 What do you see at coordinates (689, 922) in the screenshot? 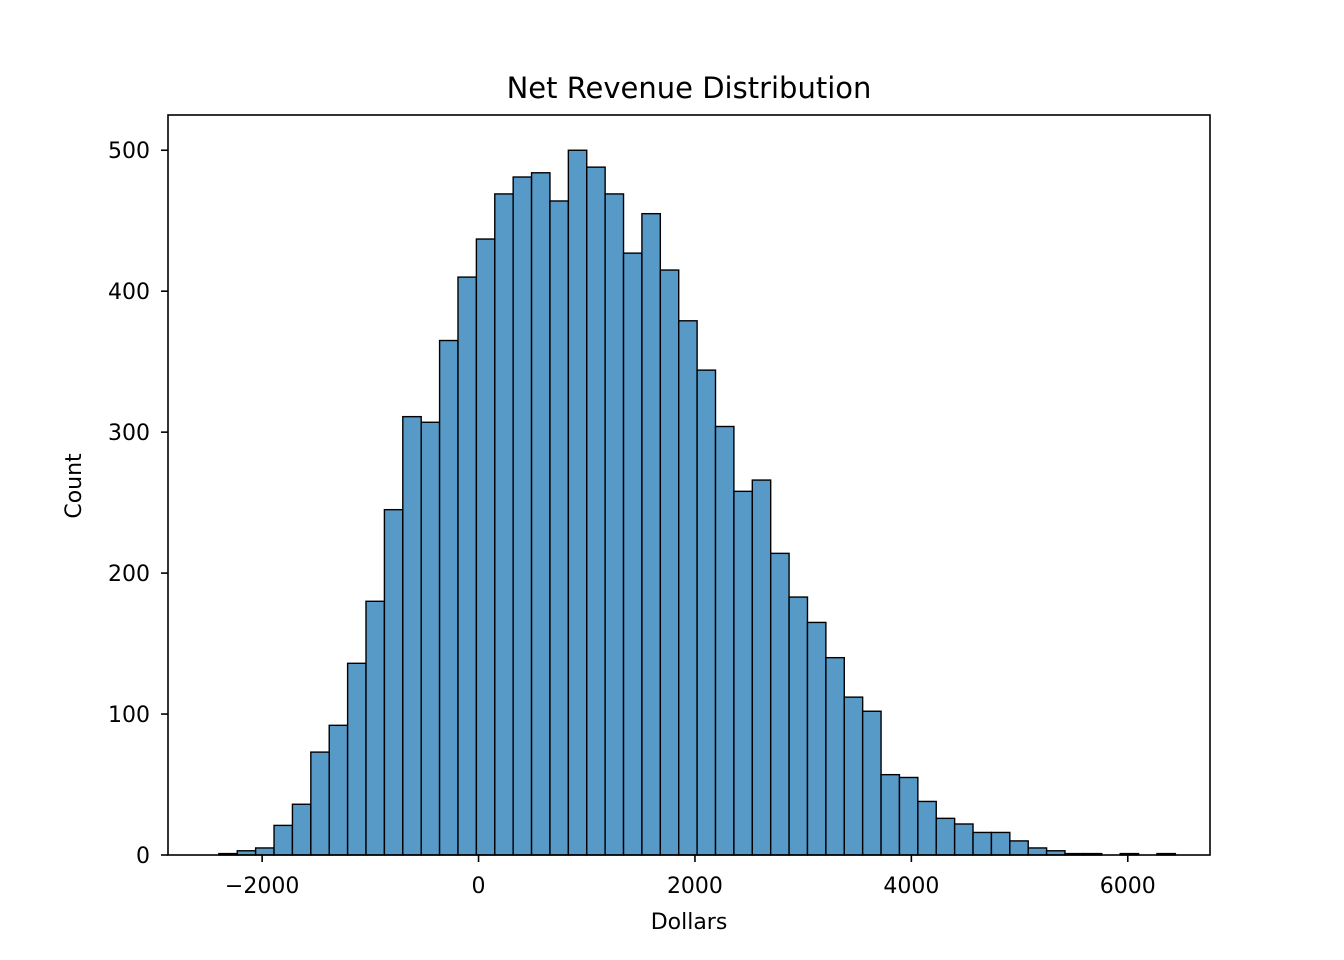
I see `x-axis-label: Dollars` at bounding box center [689, 922].